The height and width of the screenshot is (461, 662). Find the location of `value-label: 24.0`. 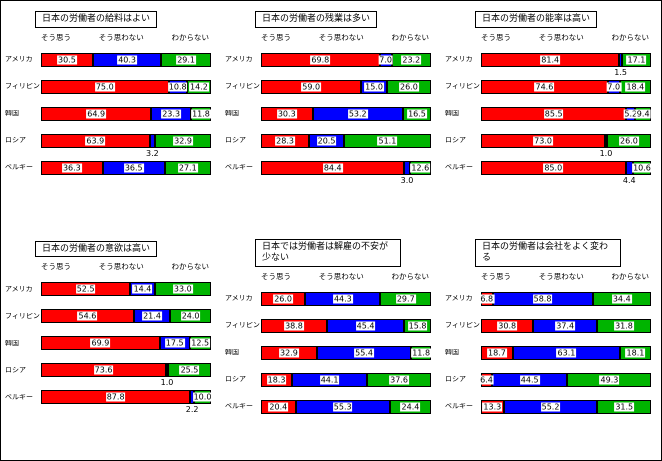

value-label: 24.0 is located at coordinates (190, 316).